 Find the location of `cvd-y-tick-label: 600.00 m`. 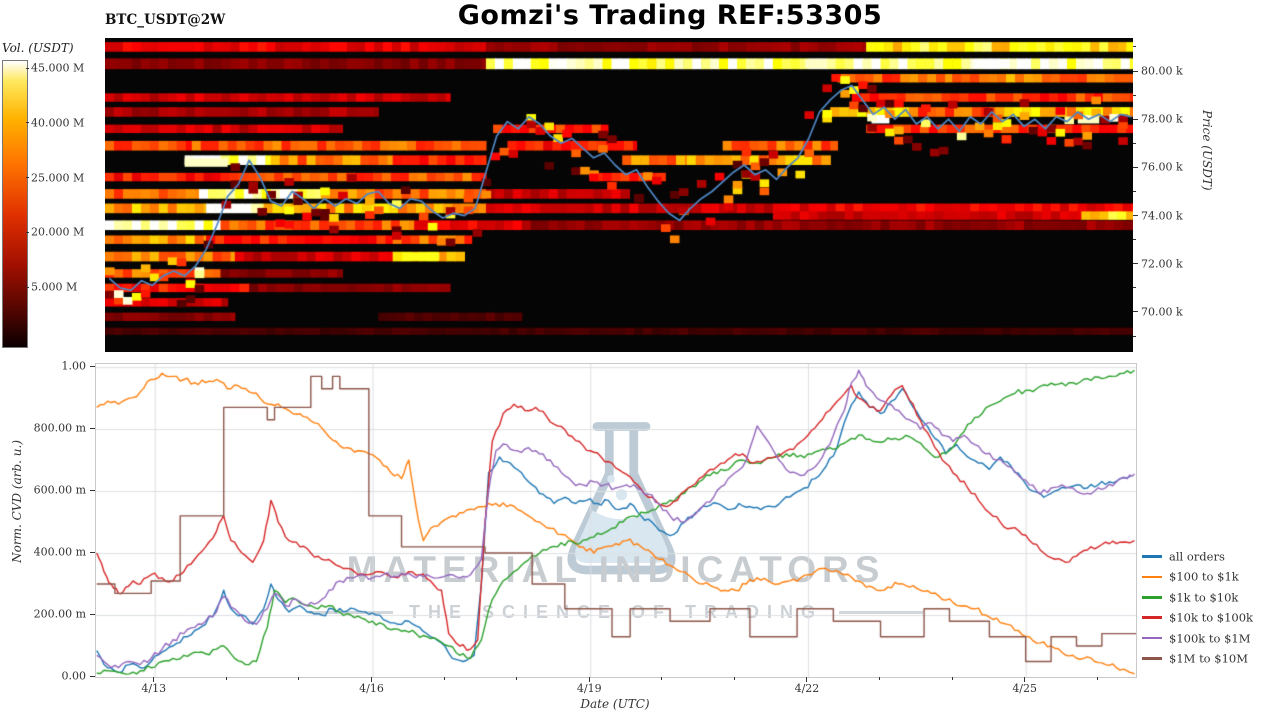

cvd-y-tick-label: 600.00 m is located at coordinates (59, 490).